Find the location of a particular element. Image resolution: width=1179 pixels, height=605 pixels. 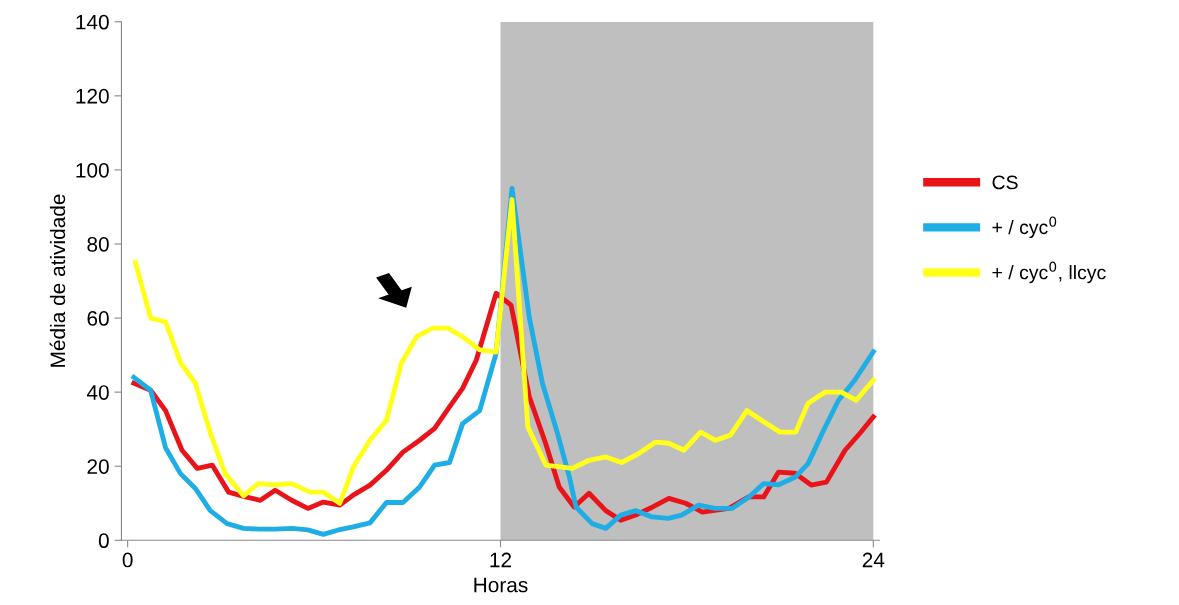

x-tick-label: 12 is located at coordinates (501, 560).